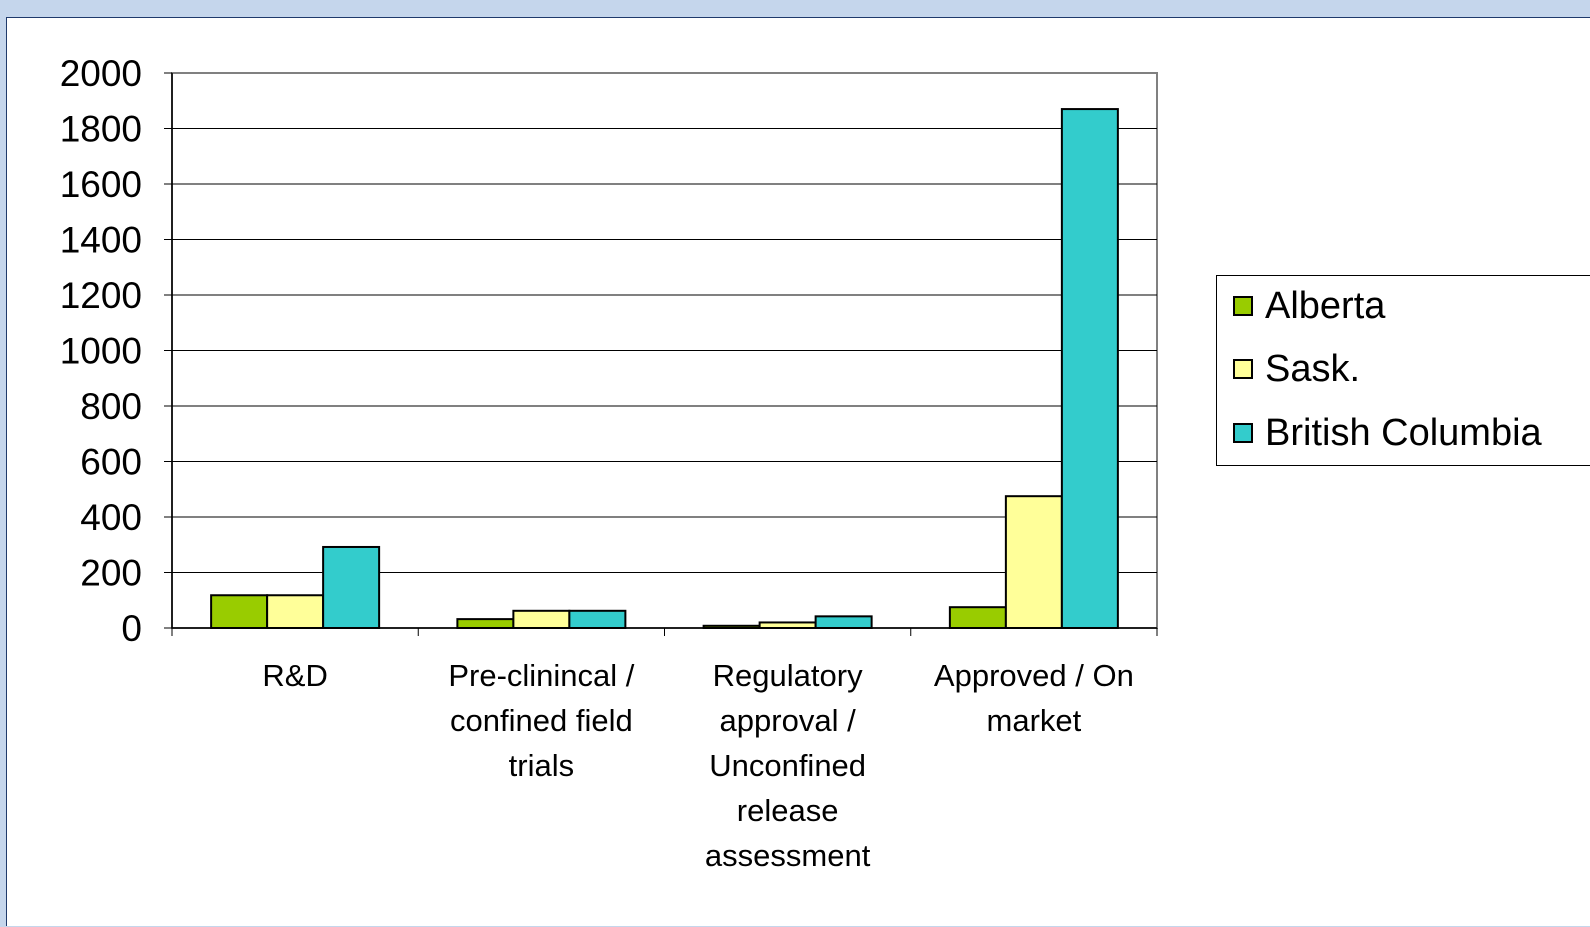 The height and width of the screenshot is (927, 1590). Describe the element at coordinates (788, 855) in the screenshot. I see `x-tick-label-line: assessment` at that location.